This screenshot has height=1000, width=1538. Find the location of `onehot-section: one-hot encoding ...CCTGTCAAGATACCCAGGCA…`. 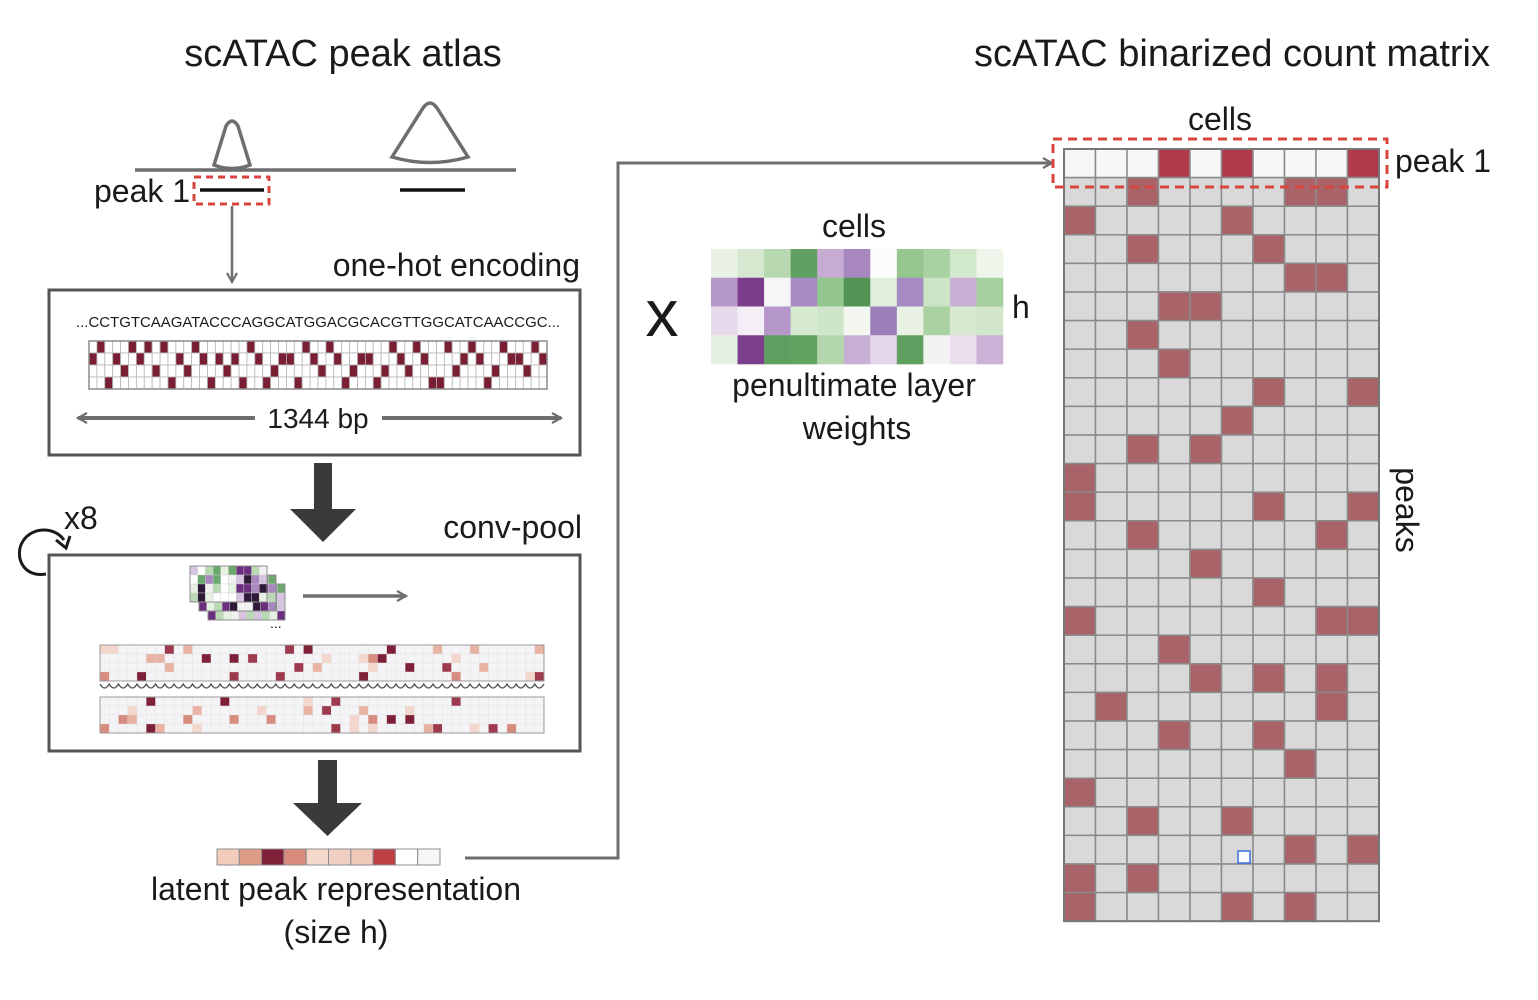

onehot-section: one-hot encoding ...CCTGTCAAGATACCCAGGCA… is located at coordinates (314, 352).